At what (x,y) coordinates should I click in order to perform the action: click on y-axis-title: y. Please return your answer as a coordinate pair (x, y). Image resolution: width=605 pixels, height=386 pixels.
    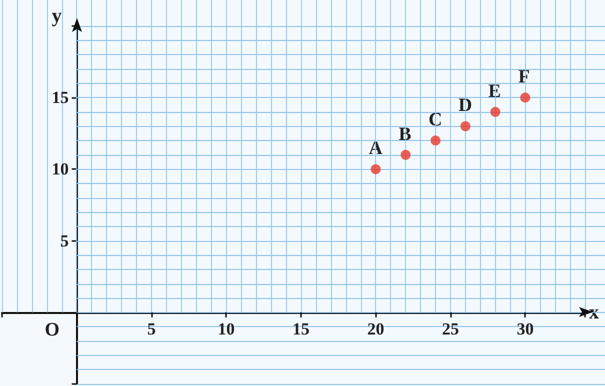
    Looking at the image, I should click on (57, 16).